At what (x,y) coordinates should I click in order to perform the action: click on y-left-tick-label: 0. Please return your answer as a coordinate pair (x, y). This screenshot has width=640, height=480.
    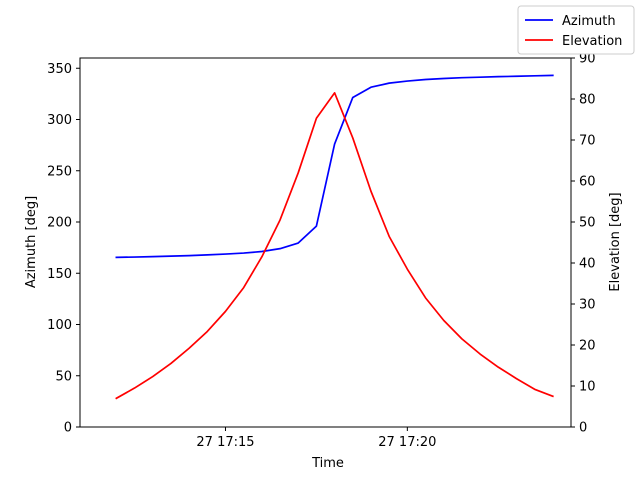
    Looking at the image, I should click on (68, 428).